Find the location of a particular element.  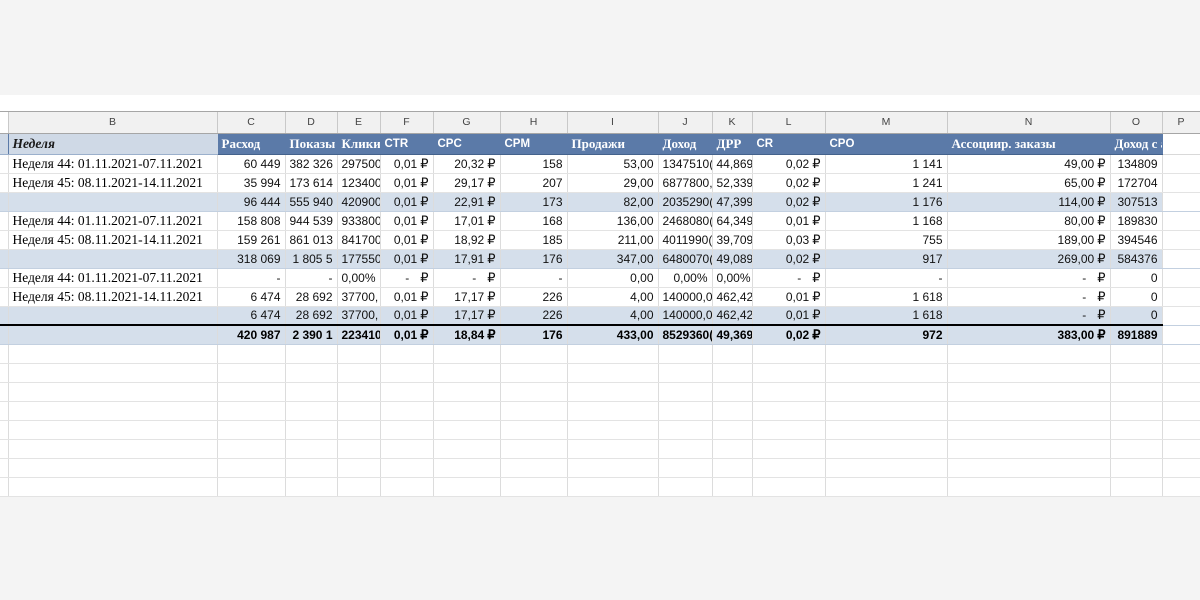

cell-drr: 0,00% is located at coordinates (732, 278).